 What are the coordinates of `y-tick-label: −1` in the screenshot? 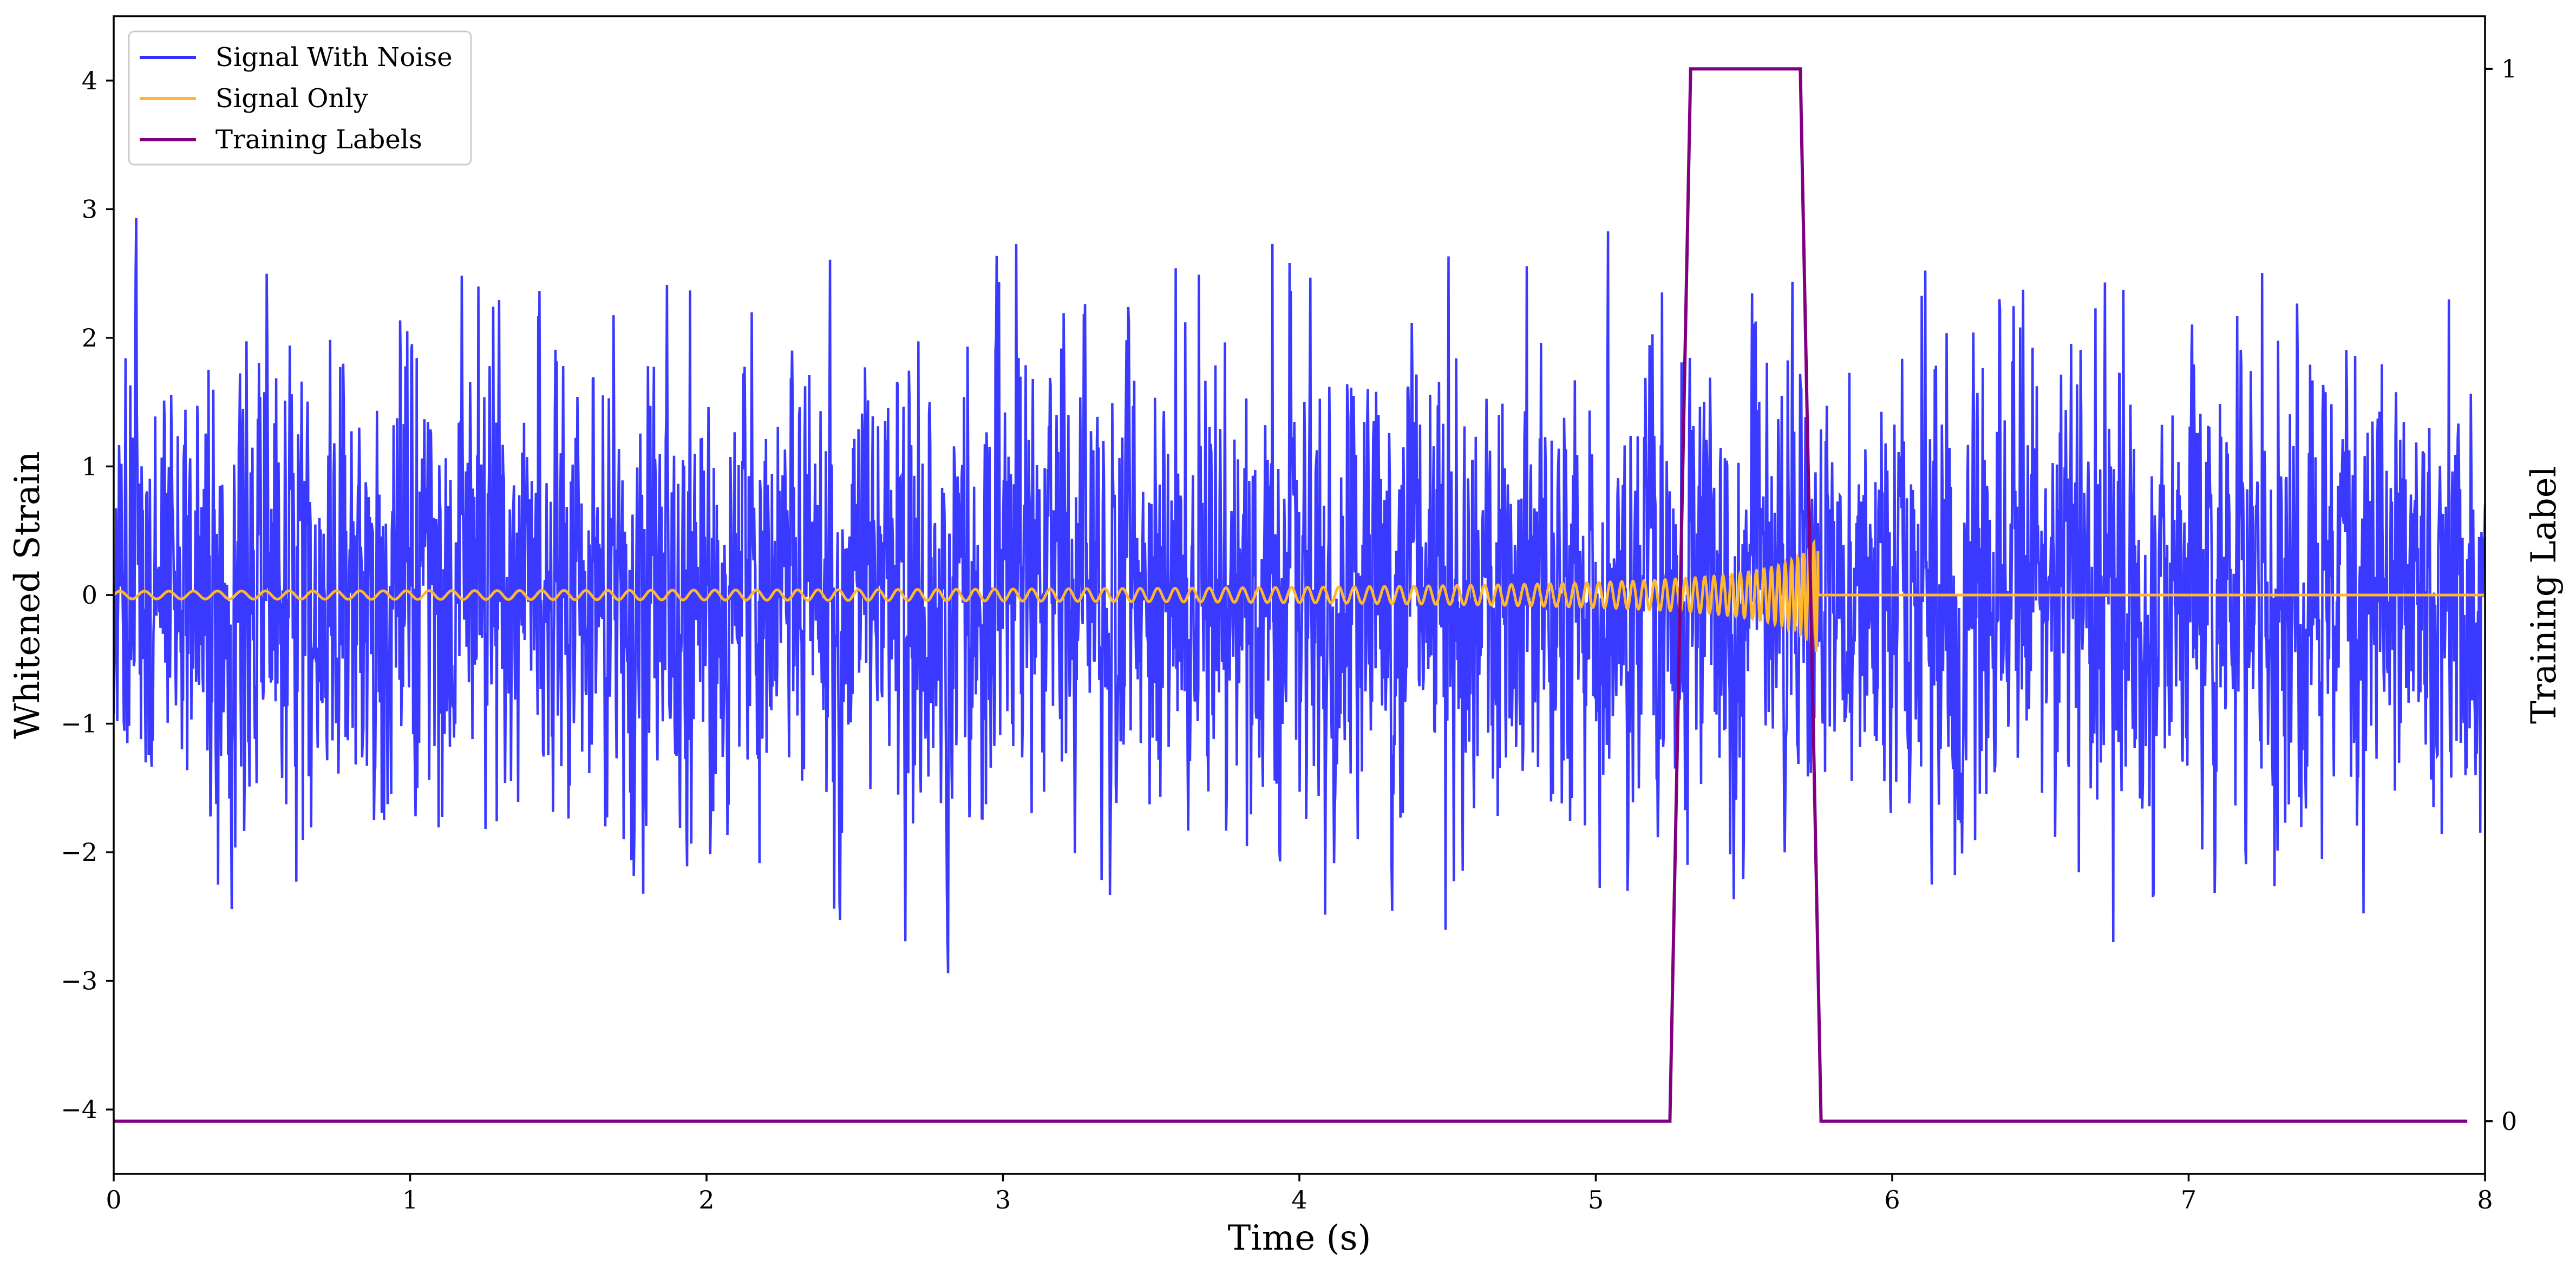 It's located at (79, 724).